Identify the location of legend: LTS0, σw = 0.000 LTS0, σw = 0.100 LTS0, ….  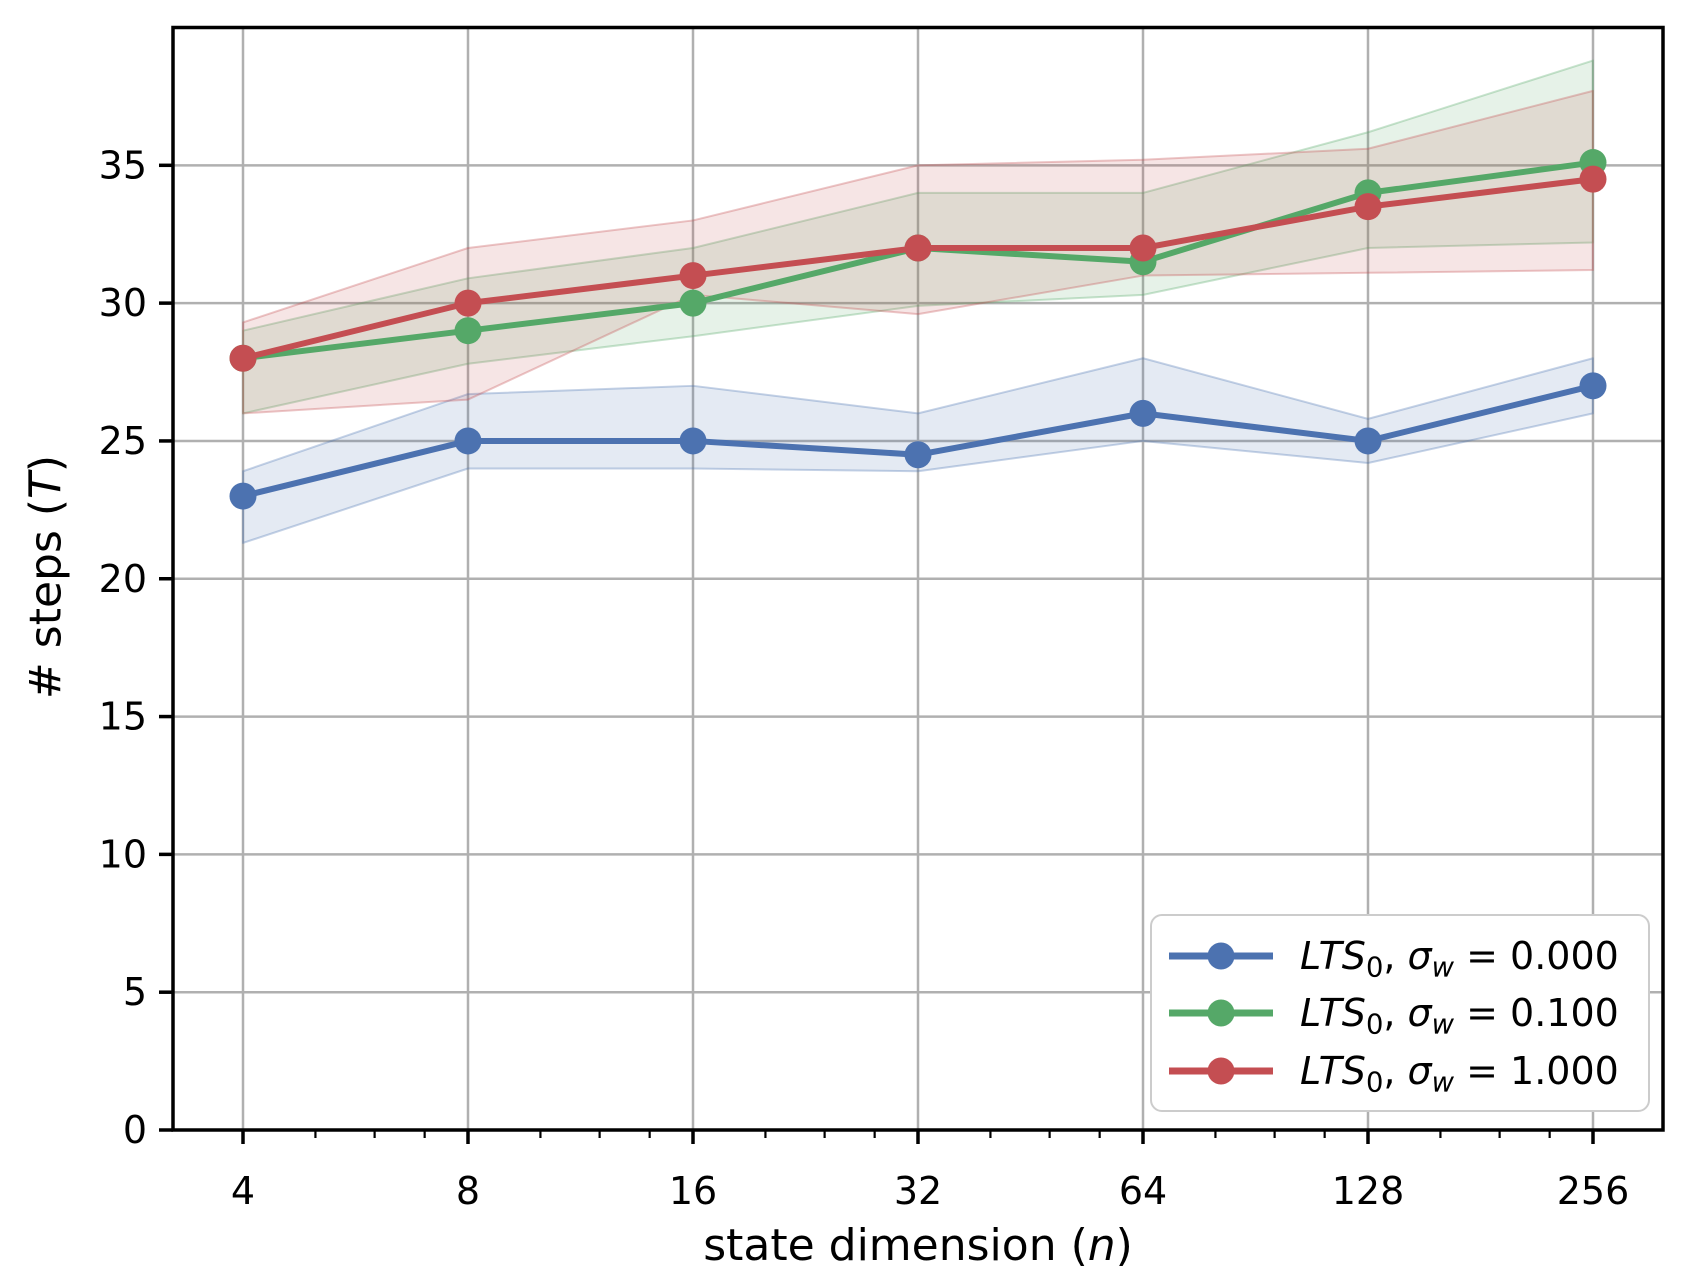
(1400, 1013).